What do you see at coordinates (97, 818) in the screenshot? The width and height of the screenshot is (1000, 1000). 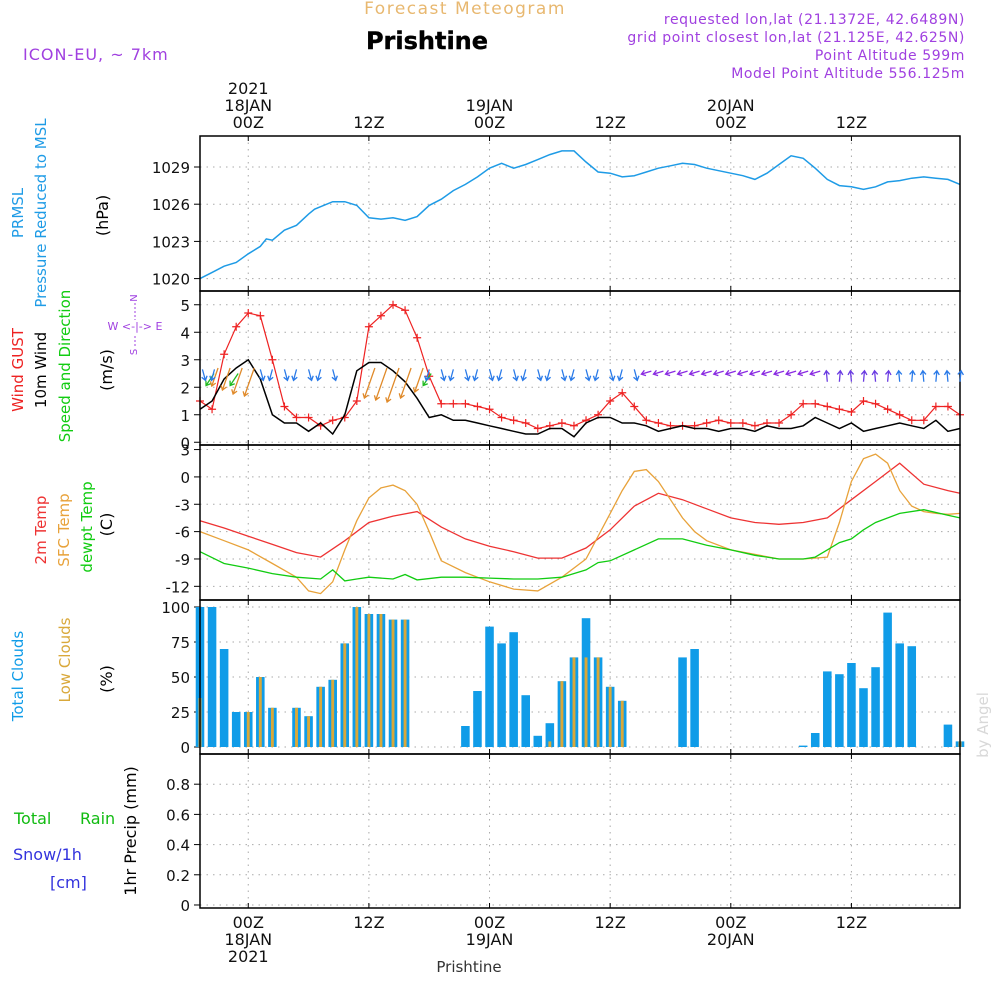 I see `ylabel-rain: Rain` at bounding box center [97, 818].